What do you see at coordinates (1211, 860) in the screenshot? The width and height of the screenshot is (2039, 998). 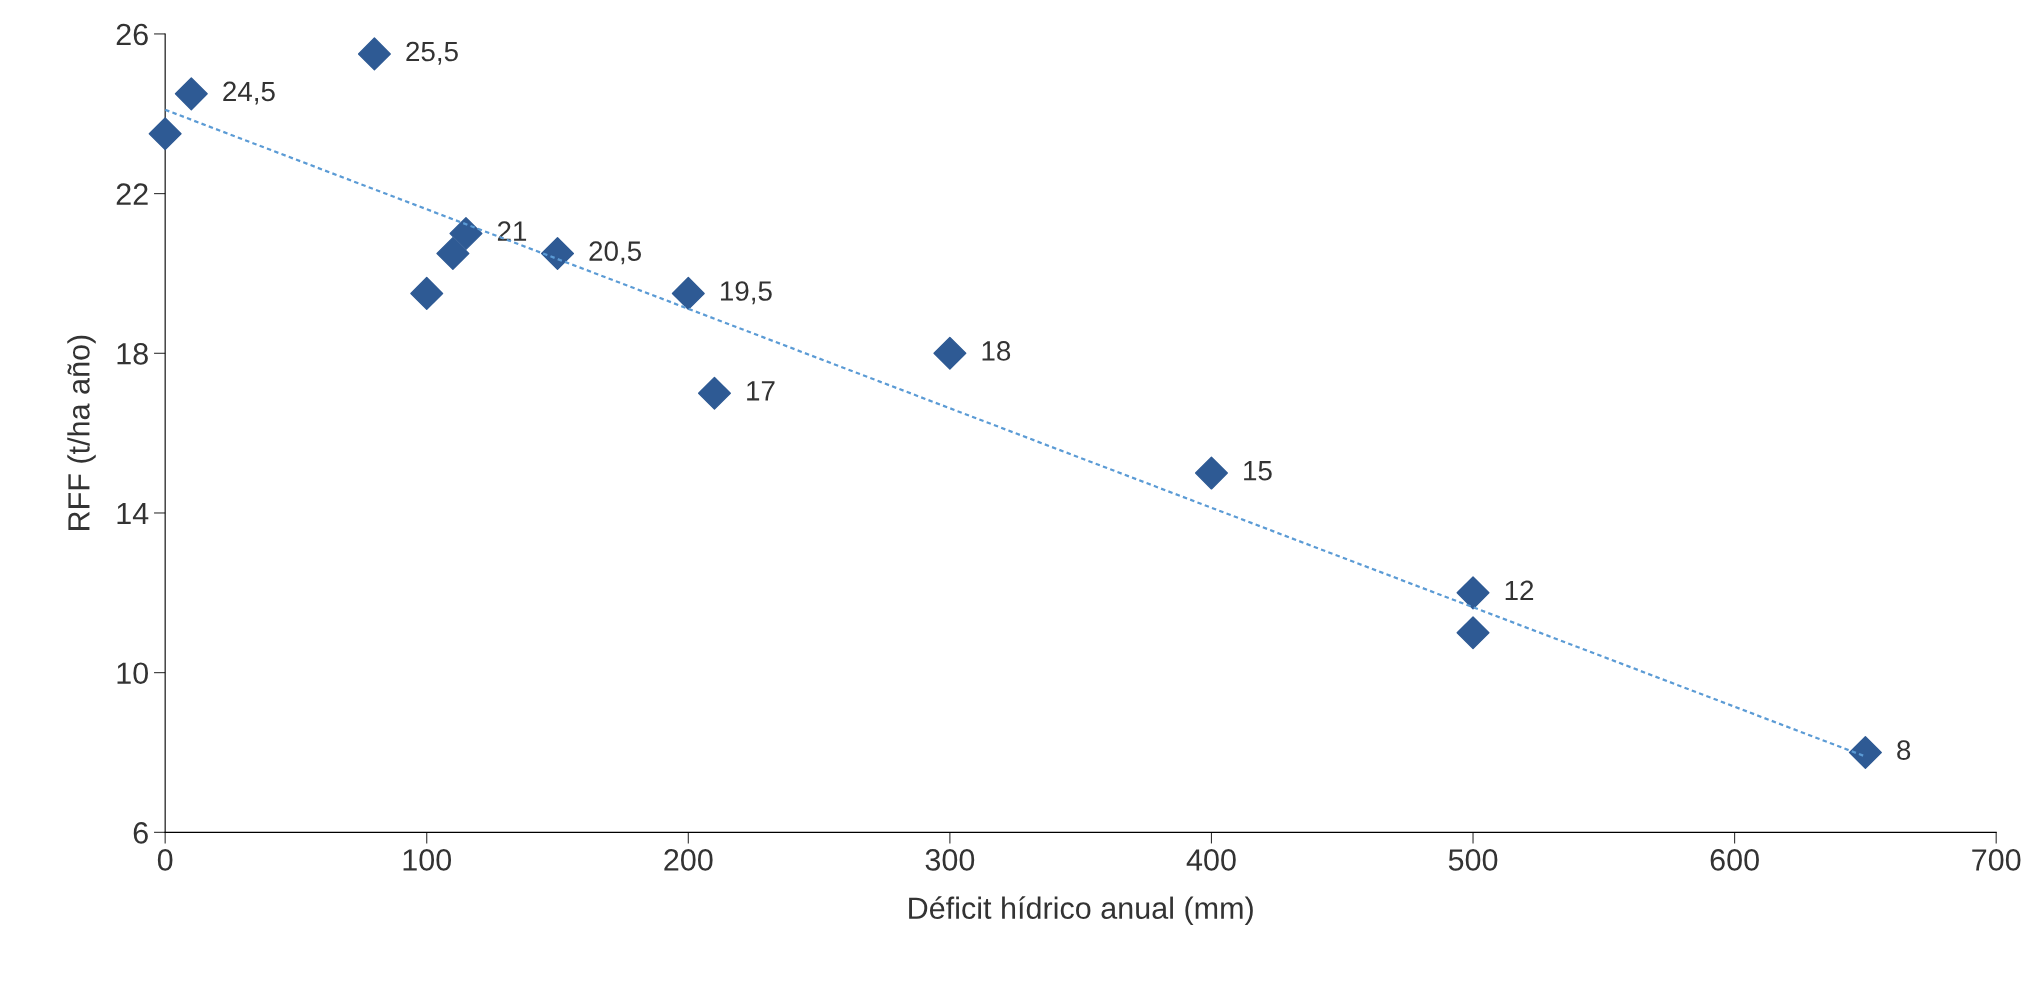 I see `x-tick-label: 400` at bounding box center [1211, 860].